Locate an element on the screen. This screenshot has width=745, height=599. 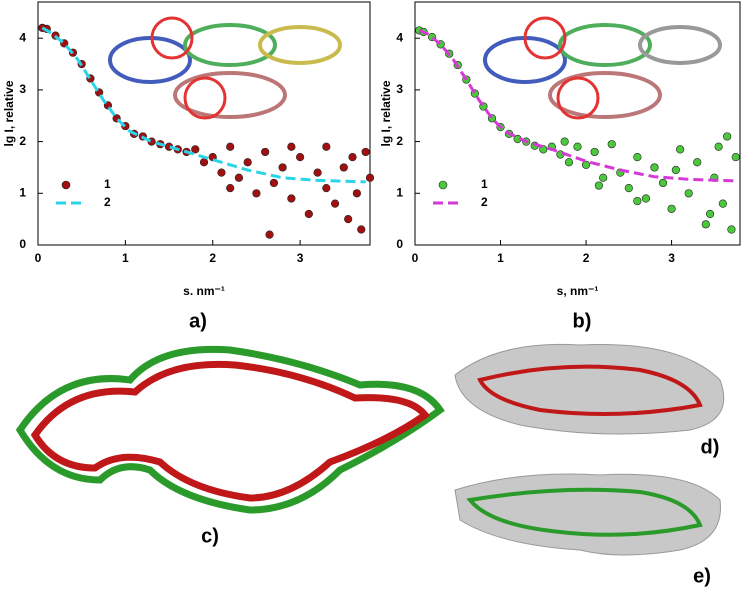
x-axis-label: s. nm⁻¹ is located at coordinates (204, 291).